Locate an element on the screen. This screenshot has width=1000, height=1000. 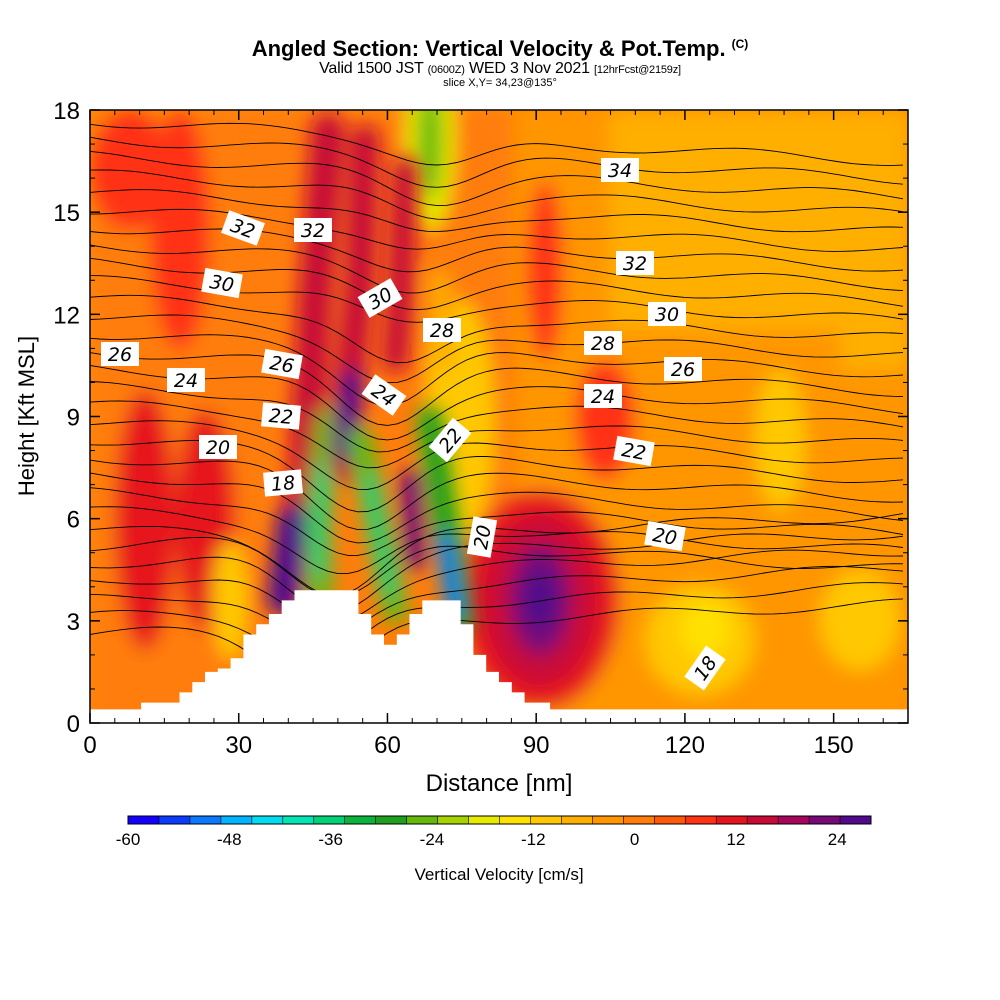
terrain is located at coordinates (499, 656).